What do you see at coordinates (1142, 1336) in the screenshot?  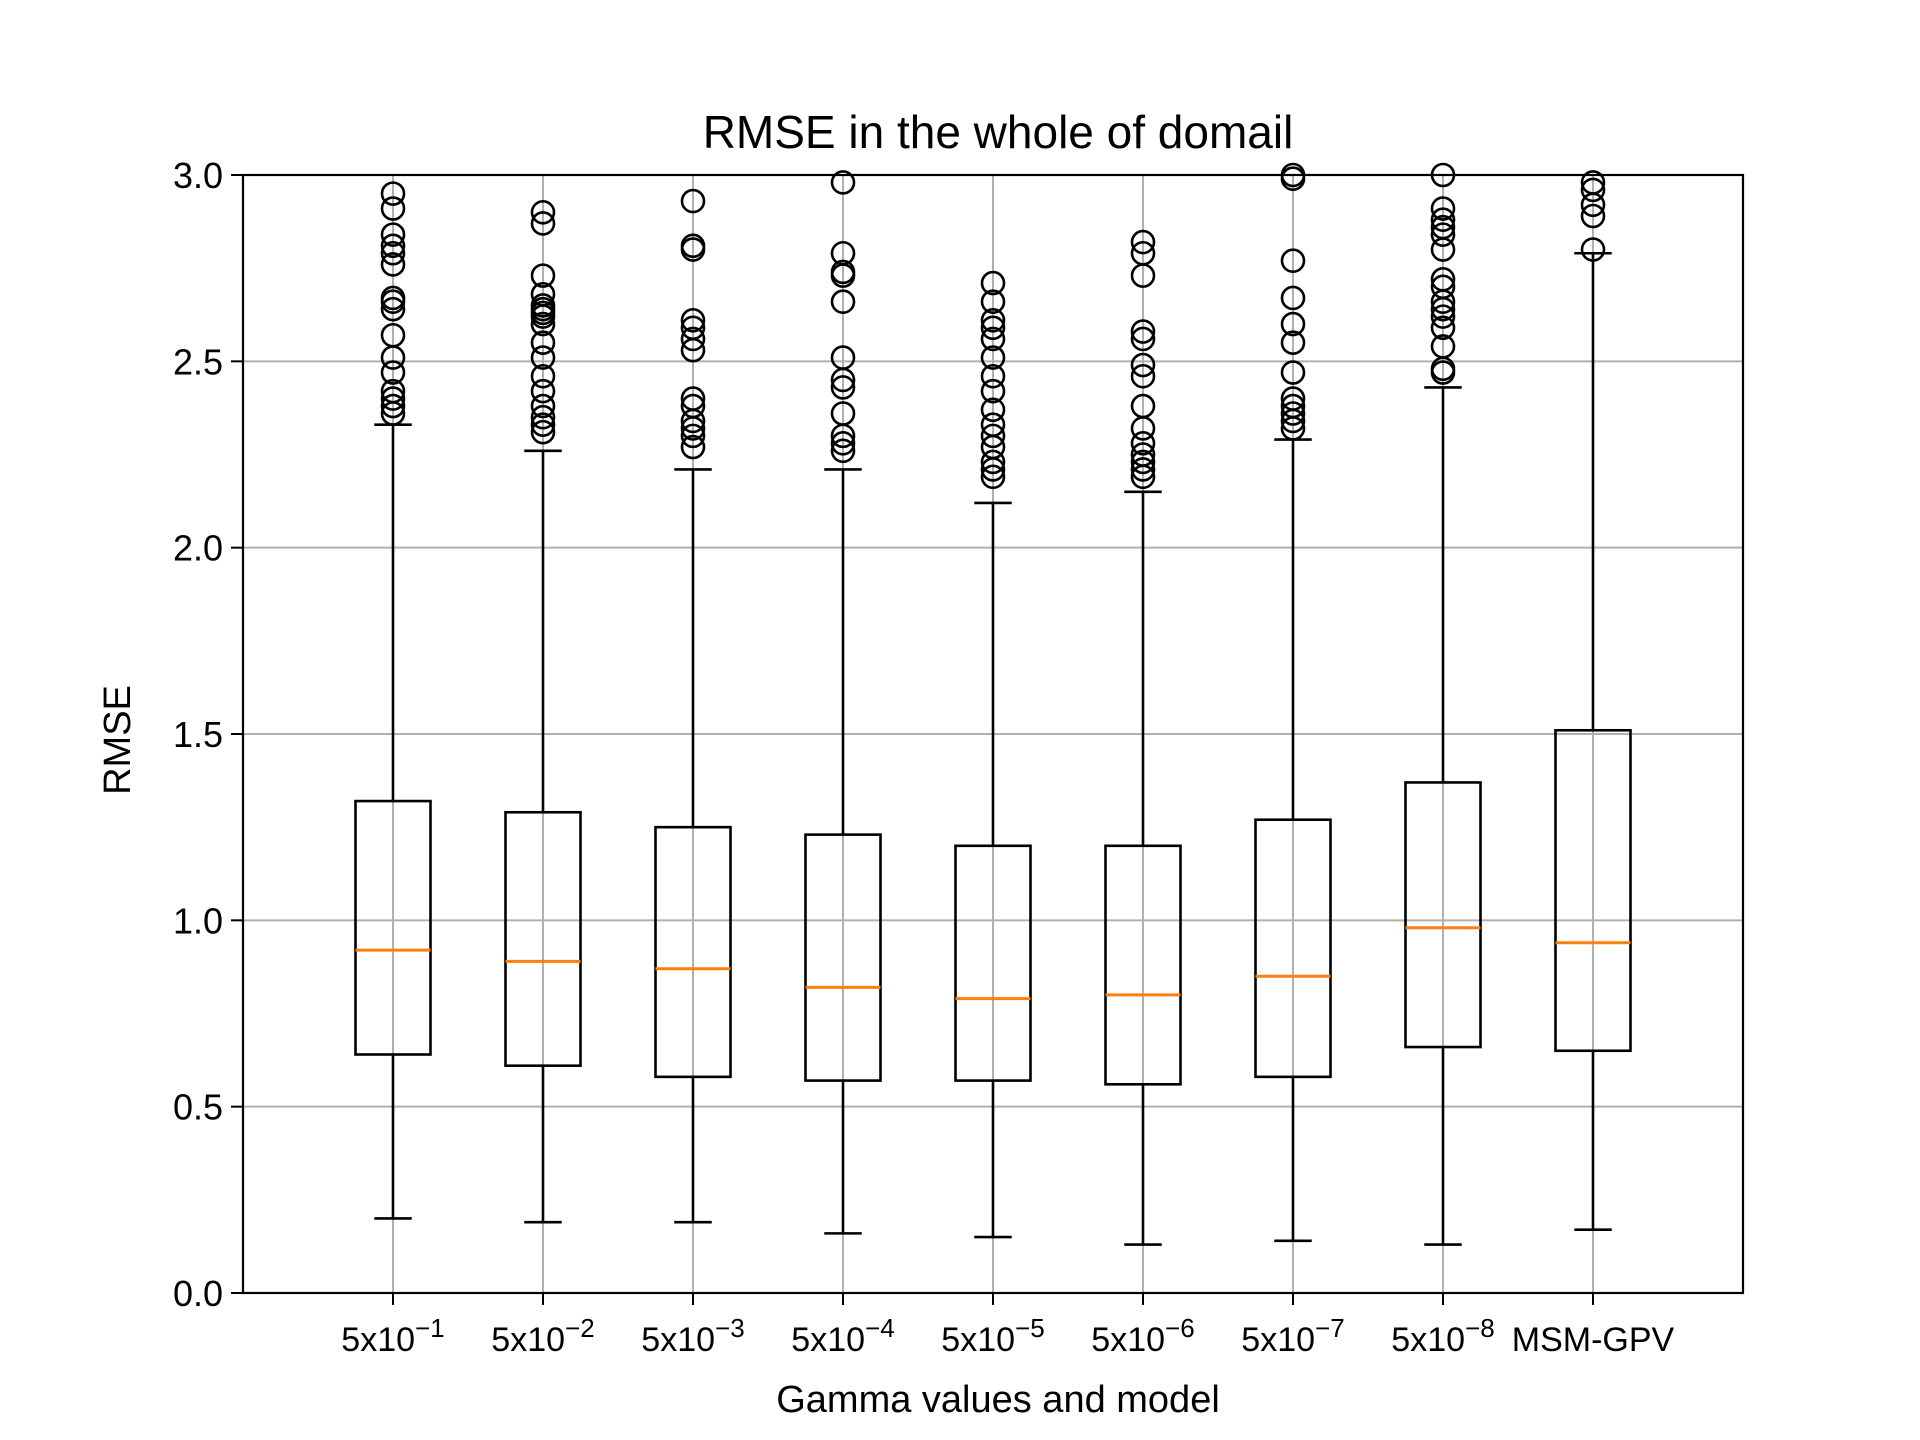 I see `x-tick-label: 5x10⁻⁶` at bounding box center [1142, 1336].